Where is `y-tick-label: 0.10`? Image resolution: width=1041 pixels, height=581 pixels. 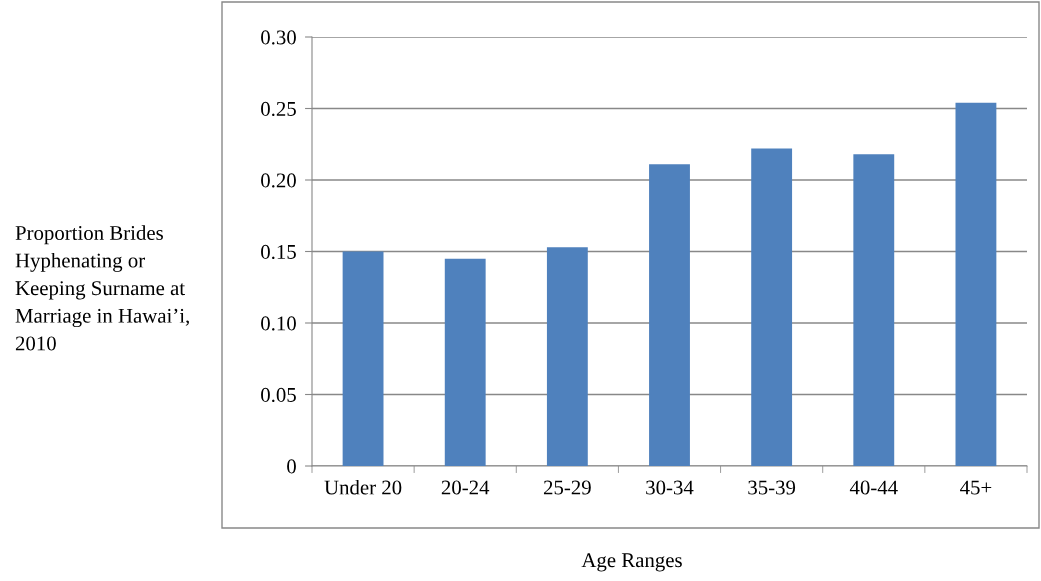 y-tick-label: 0.10 is located at coordinates (278, 323).